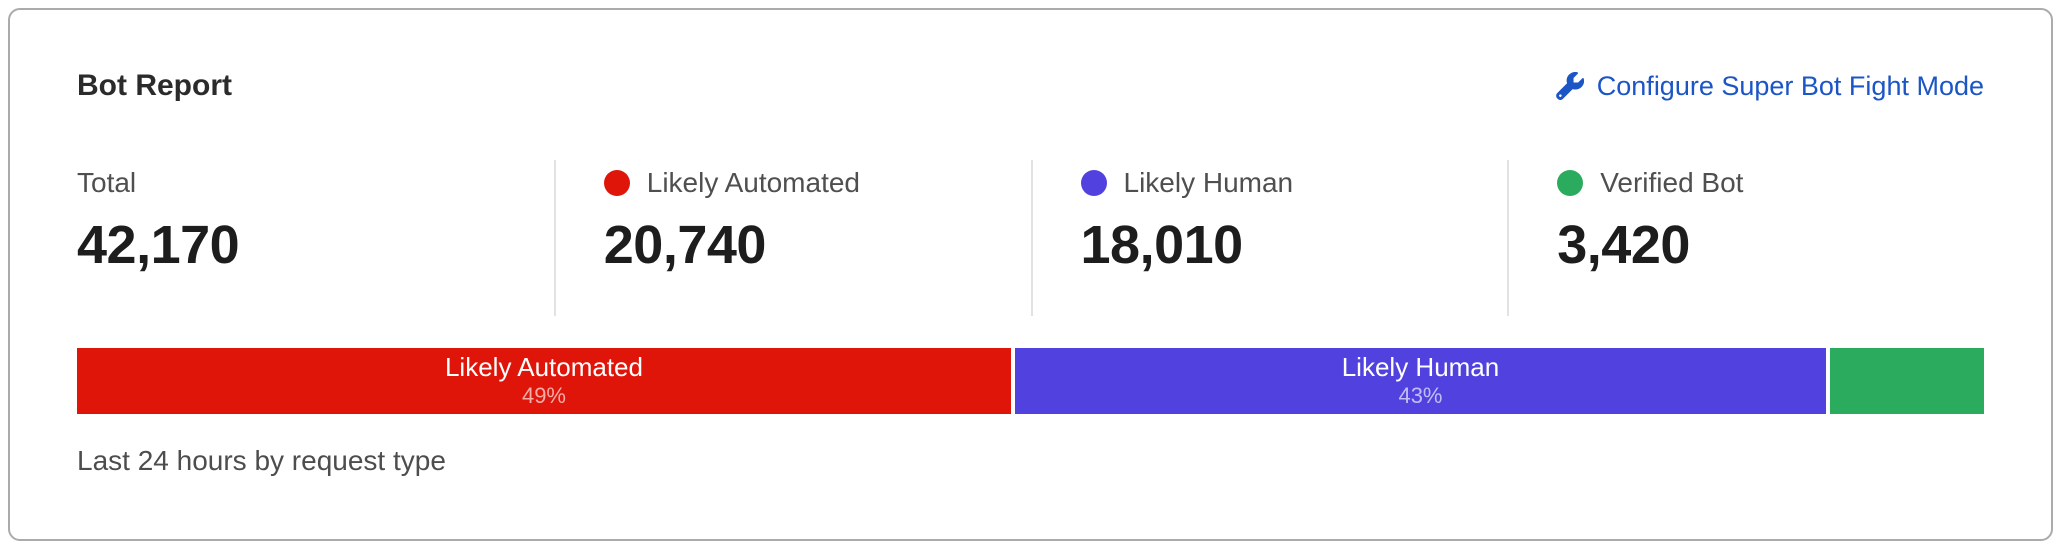  What do you see at coordinates (1790, 85) in the screenshot?
I see `configure-link-label: Configure Super Bot Fight Mode` at bounding box center [1790, 85].